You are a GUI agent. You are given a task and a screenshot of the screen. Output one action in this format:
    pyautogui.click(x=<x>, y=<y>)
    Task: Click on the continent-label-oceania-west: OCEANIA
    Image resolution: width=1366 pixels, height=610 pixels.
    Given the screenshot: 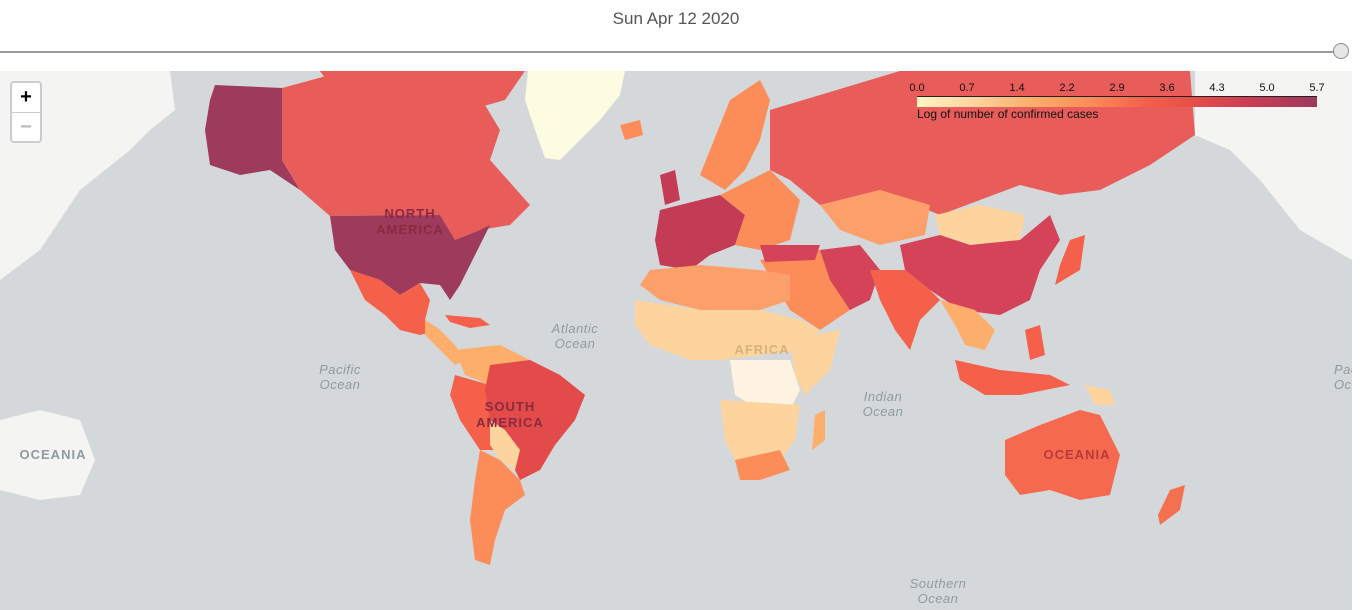 What is the action you would take?
    pyautogui.click(x=53, y=454)
    